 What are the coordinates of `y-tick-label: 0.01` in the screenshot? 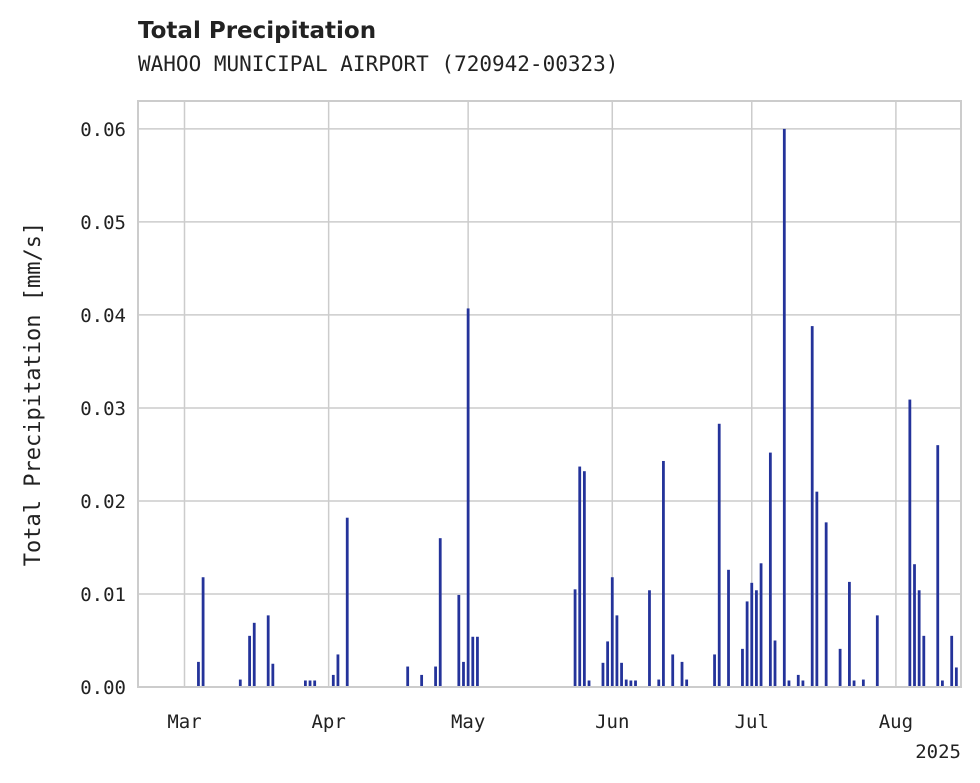 It's located at (103, 595).